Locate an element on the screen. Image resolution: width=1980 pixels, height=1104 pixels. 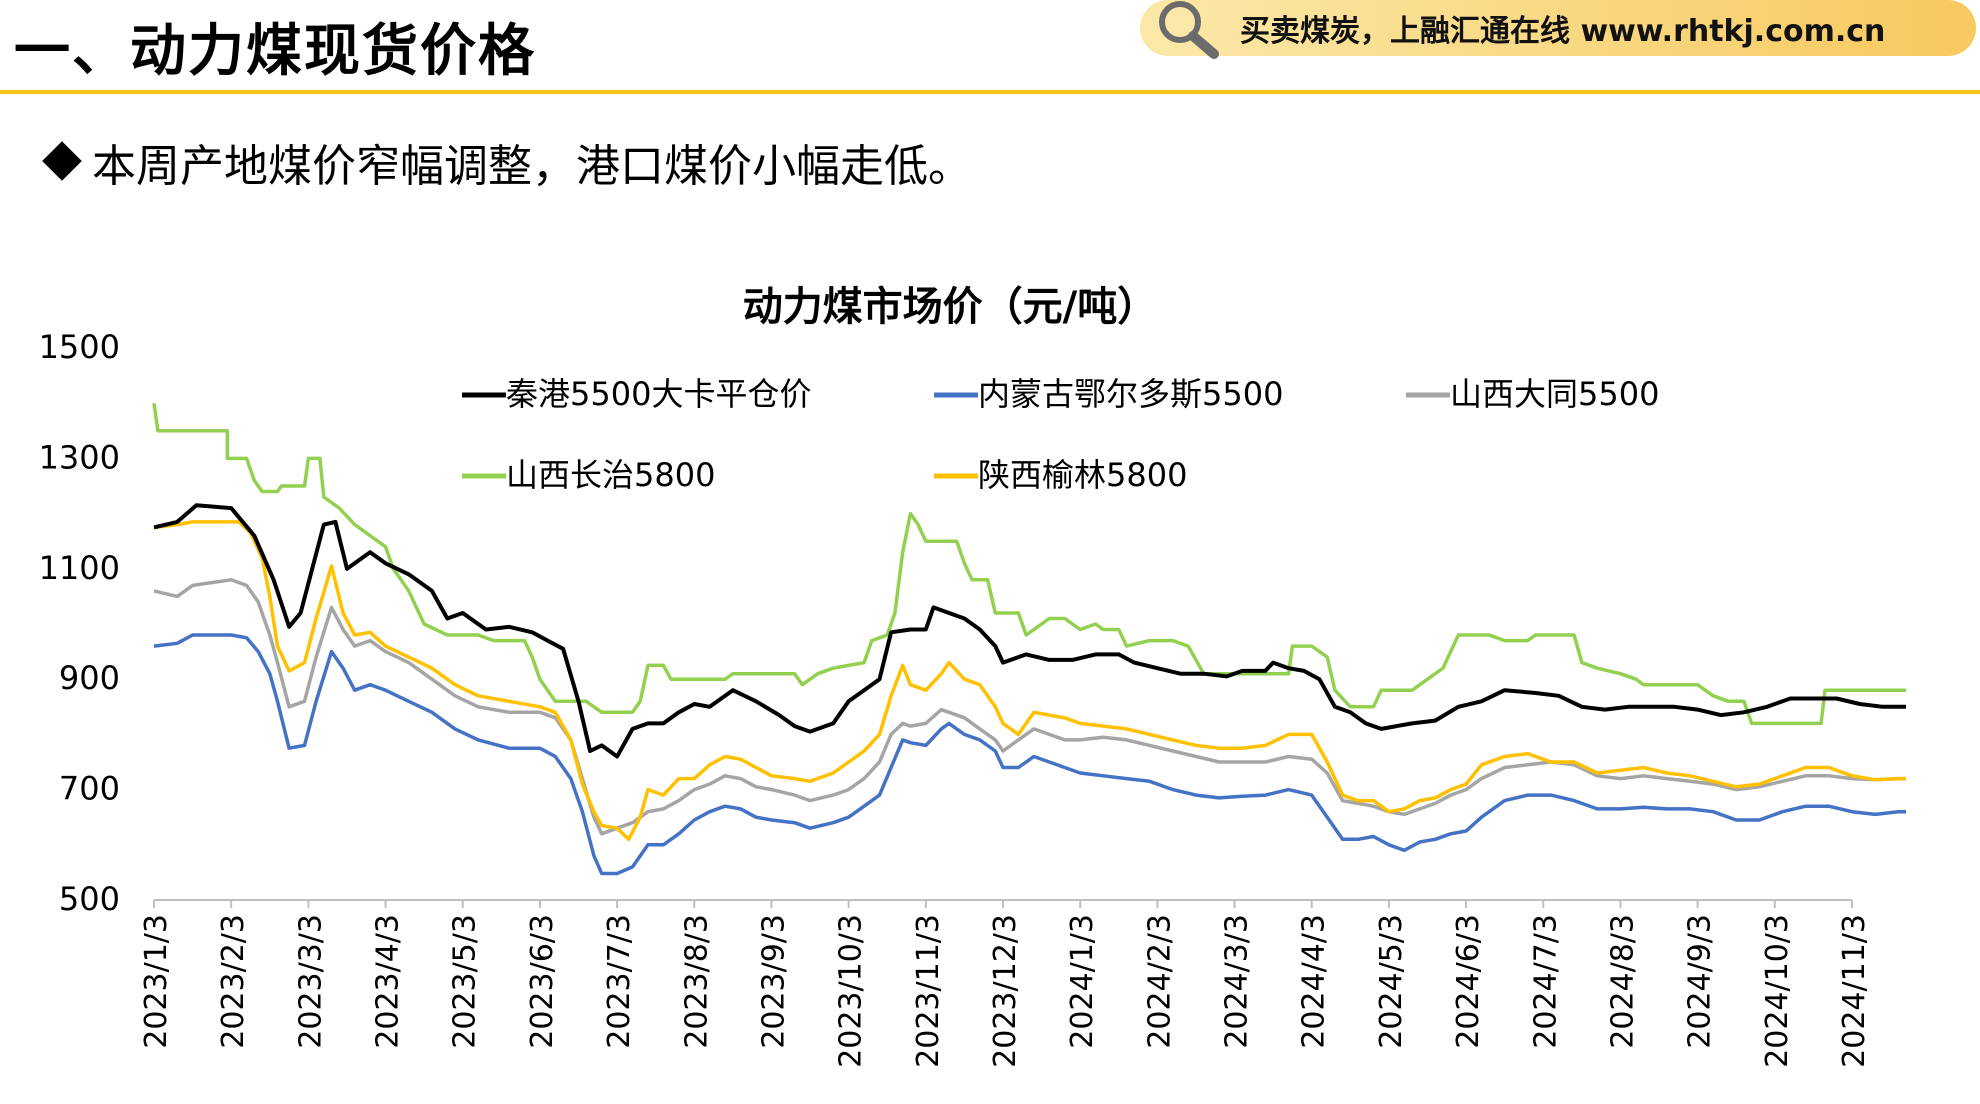
bullet-text: 本周产地煤价窄幅调整，港口煤价小幅走低。 is located at coordinates (532, 166).